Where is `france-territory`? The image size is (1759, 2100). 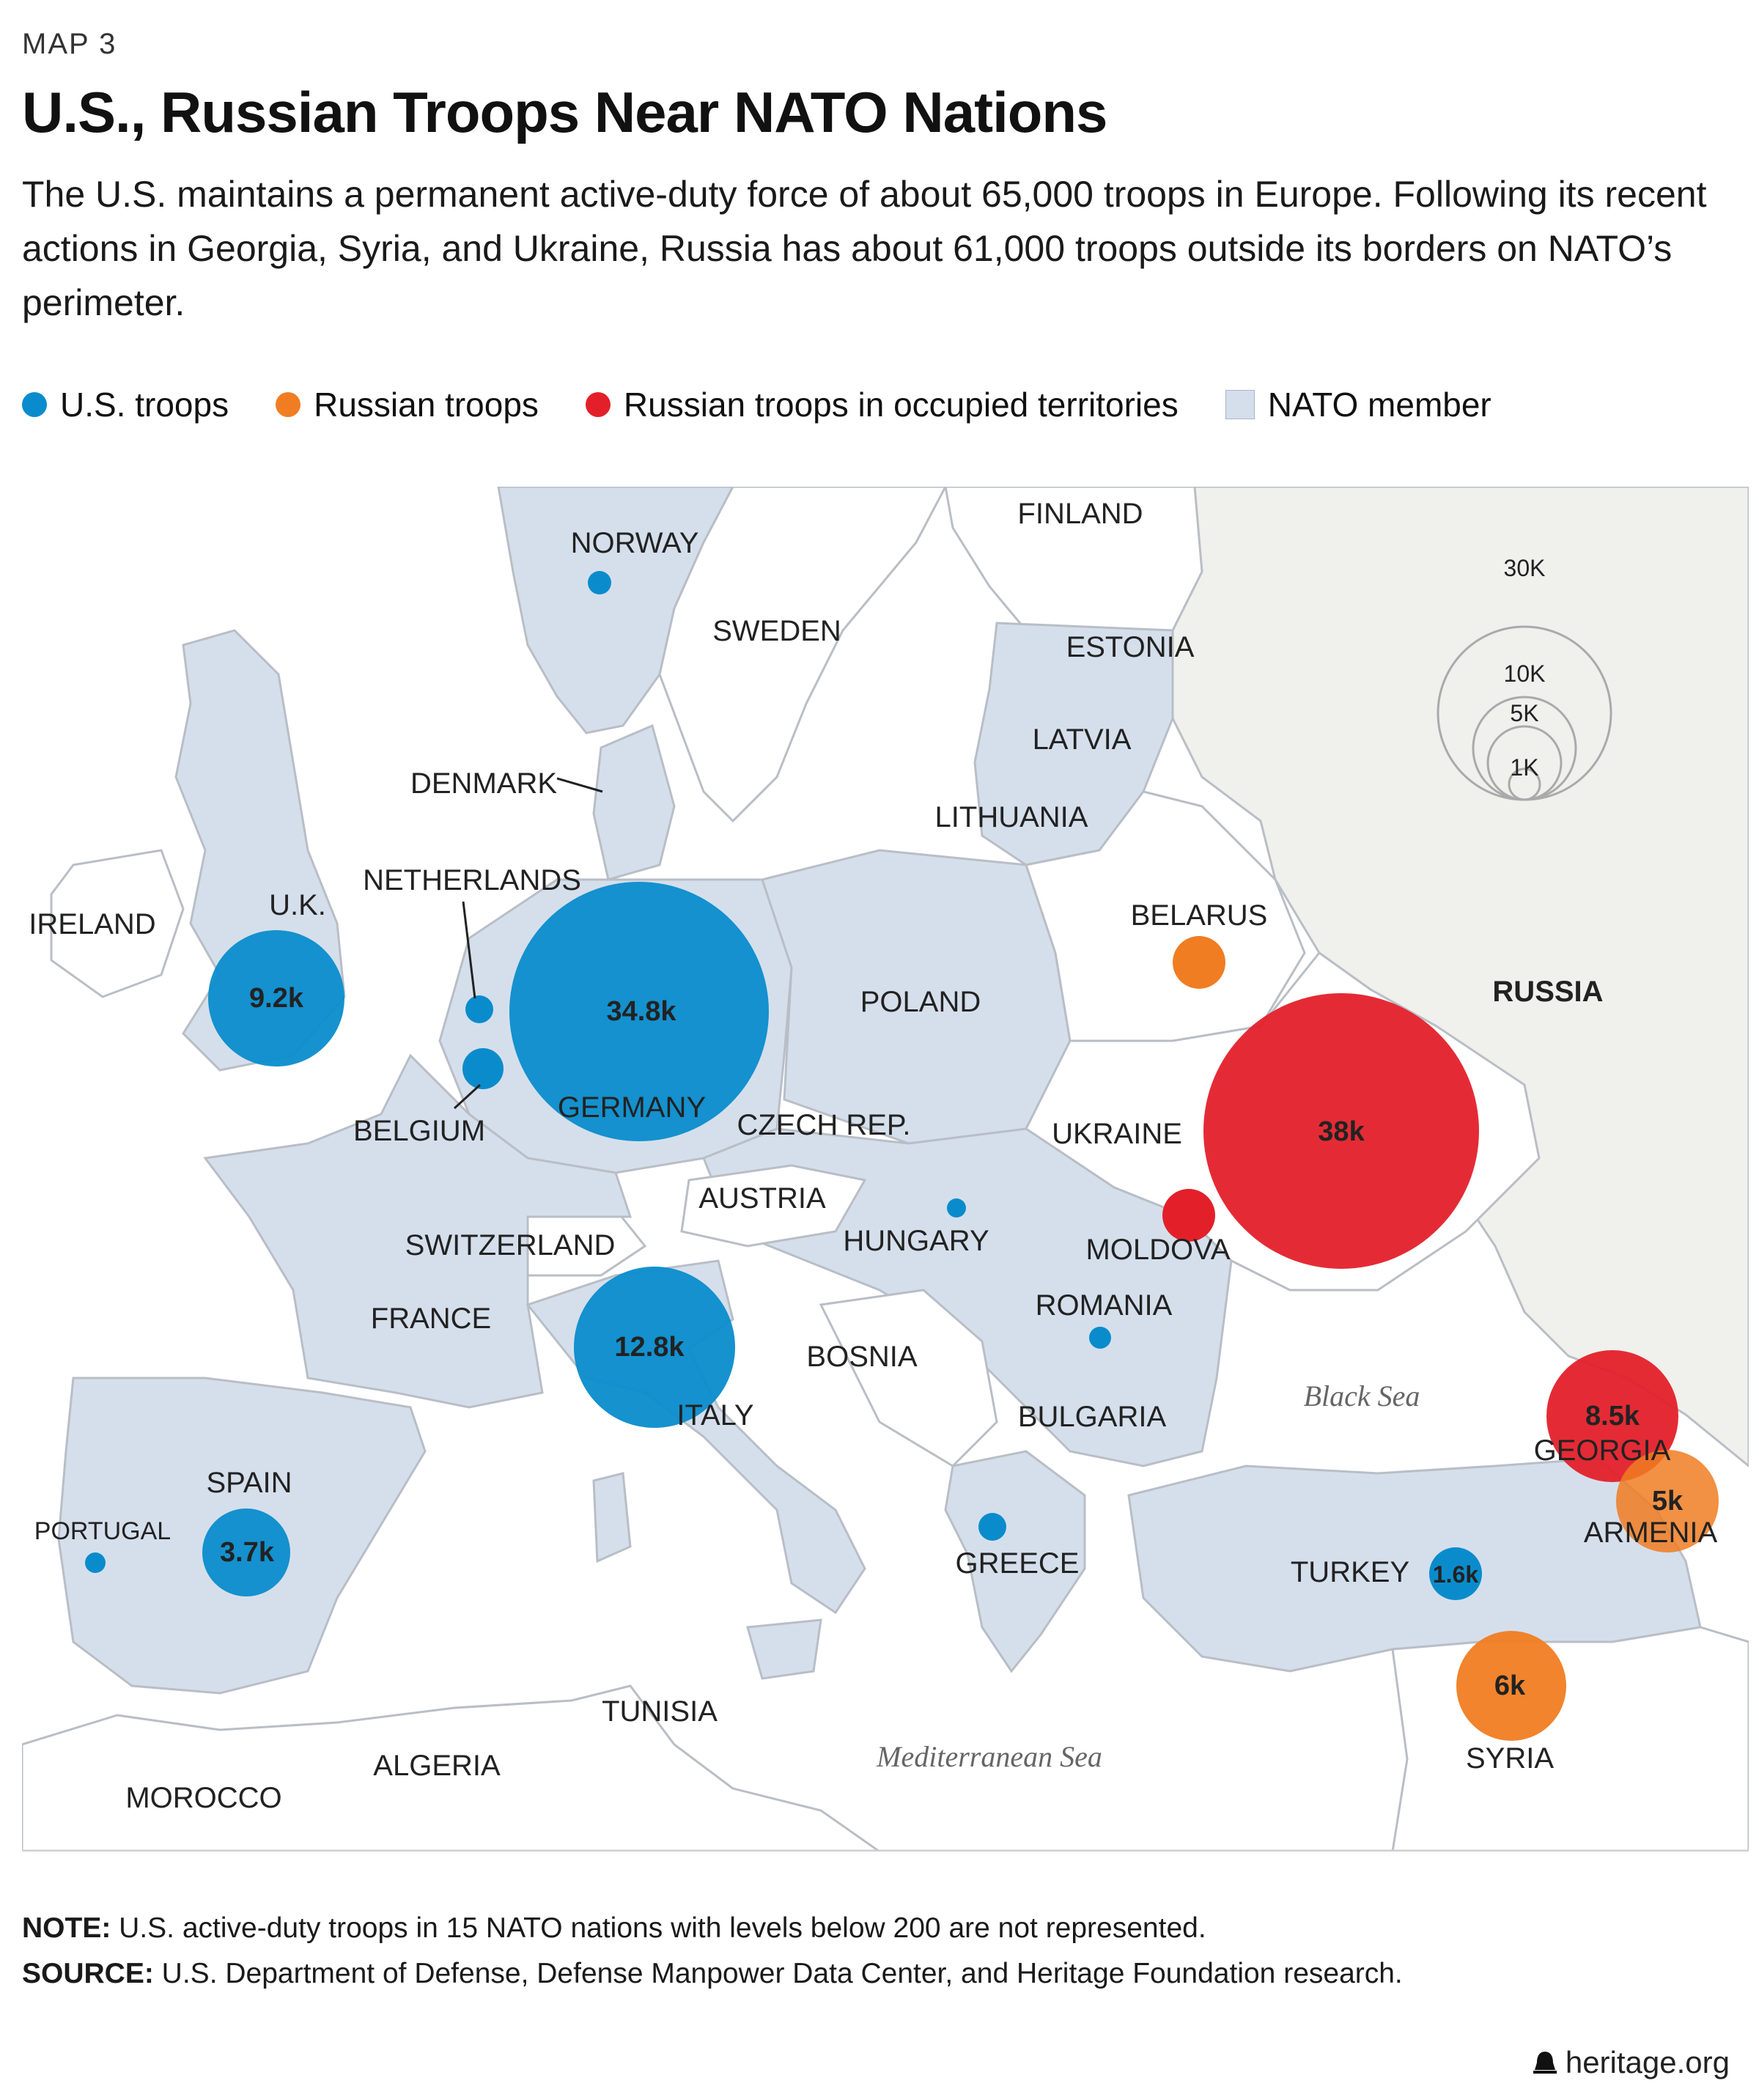
france-territory is located at coordinates (418, 1231).